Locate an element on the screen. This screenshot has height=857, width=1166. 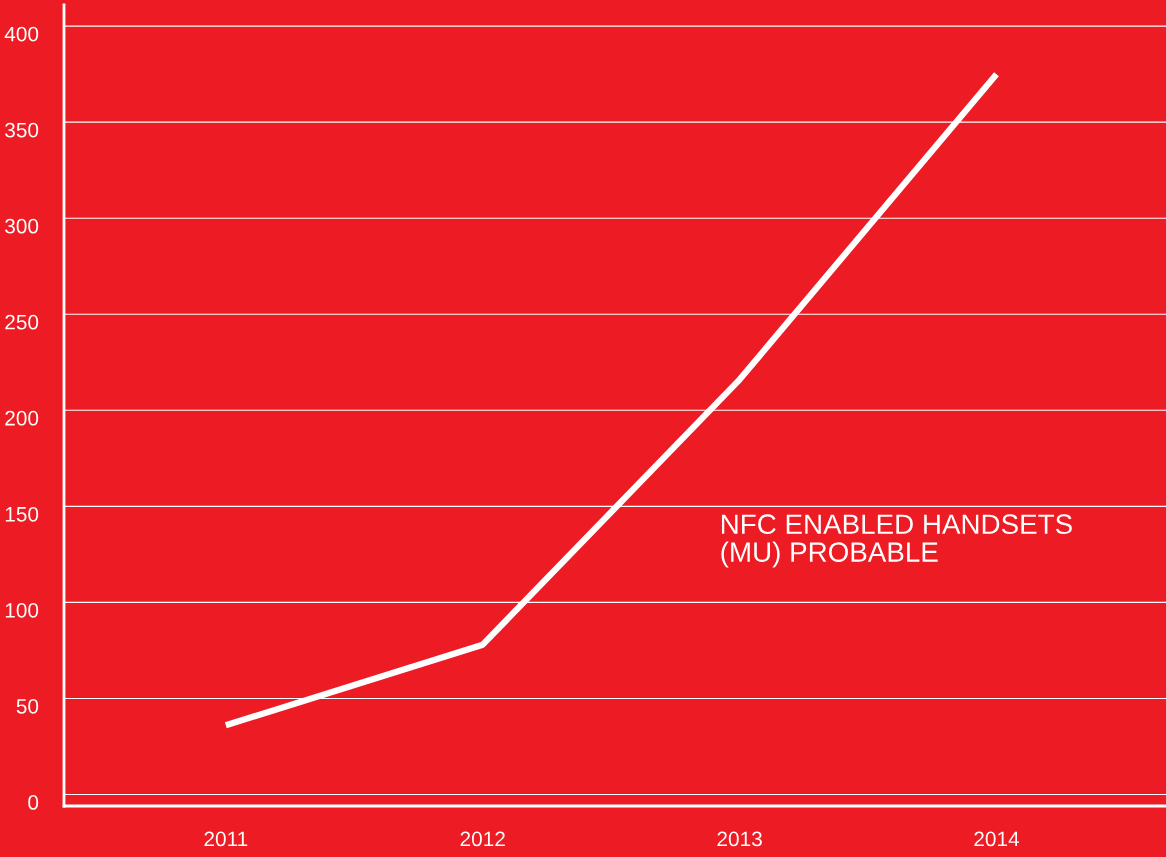
y-tick-label: 100 is located at coordinates (22, 610).